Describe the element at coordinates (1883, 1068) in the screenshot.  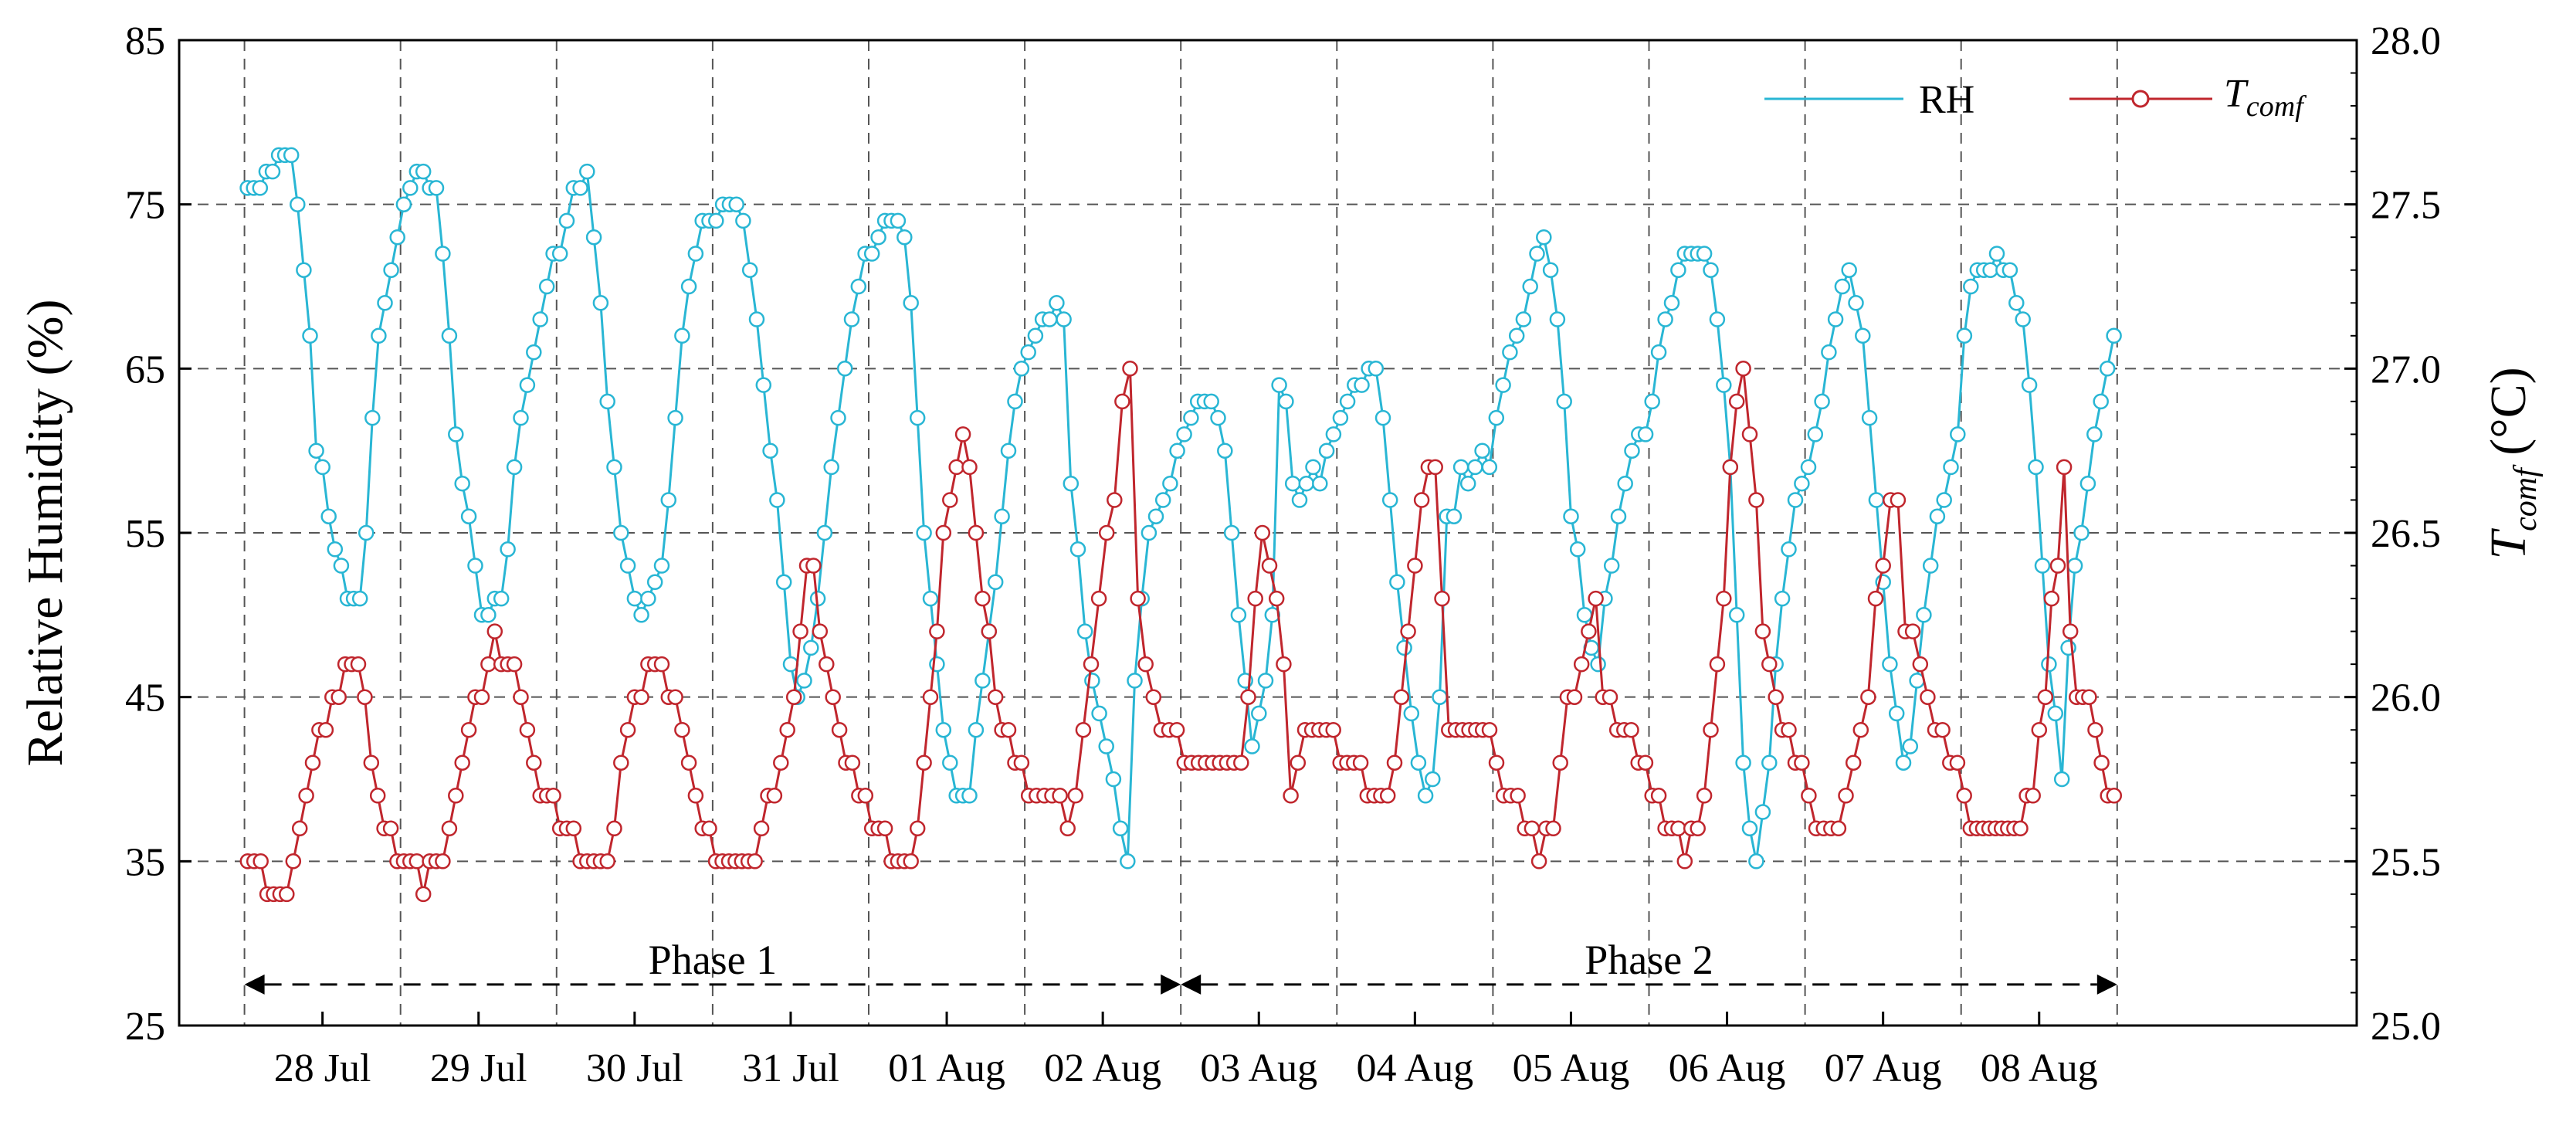
I see `x-tick-label: 07 Aug` at that location.